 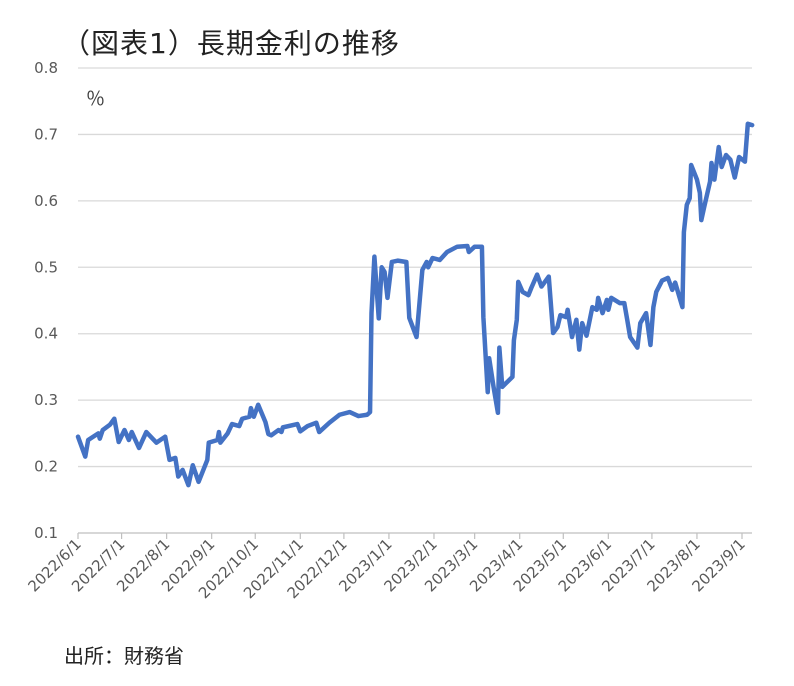 What do you see at coordinates (46, 334) in the screenshot?
I see `y-tick-label: 0.4` at bounding box center [46, 334].